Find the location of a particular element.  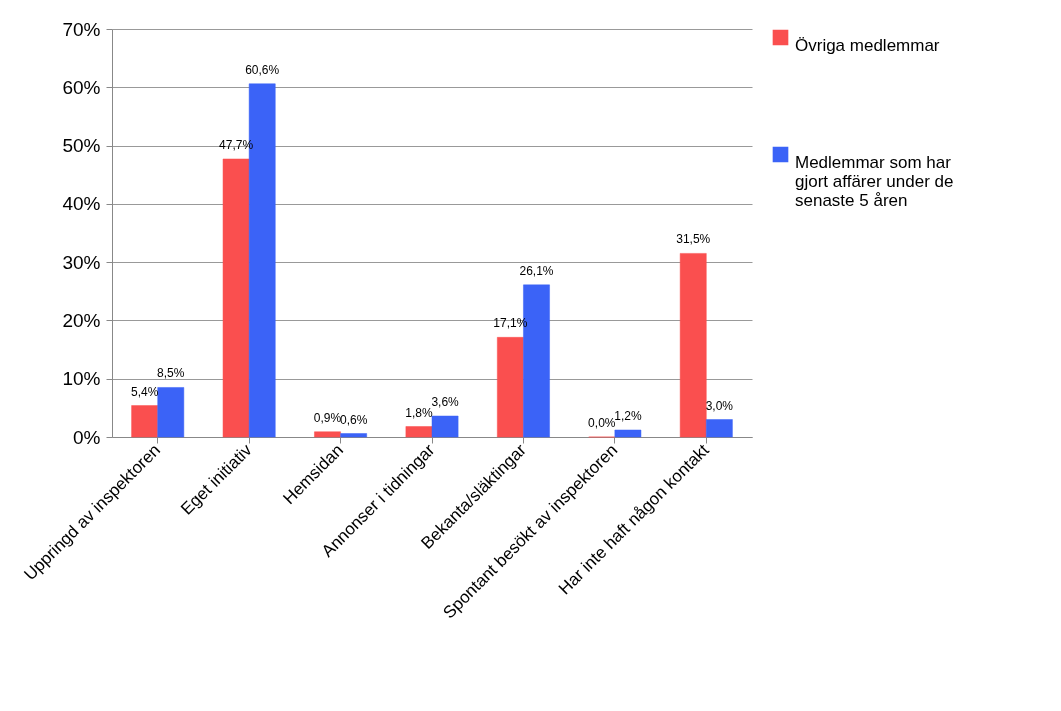

y-tick-label: 50% is located at coordinates (81, 146).